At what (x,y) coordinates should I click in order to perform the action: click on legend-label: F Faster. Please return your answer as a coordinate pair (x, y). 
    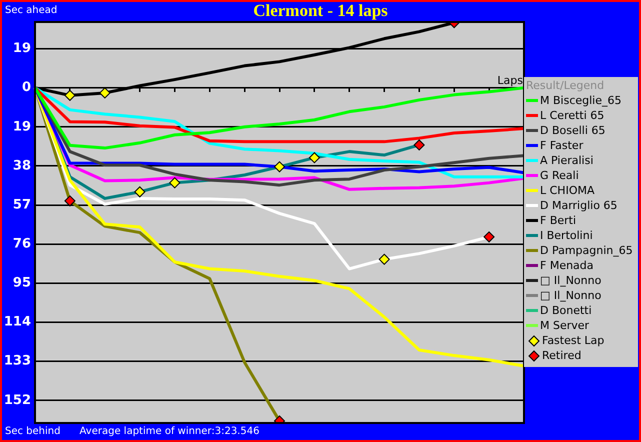
    Looking at the image, I should click on (562, 145).